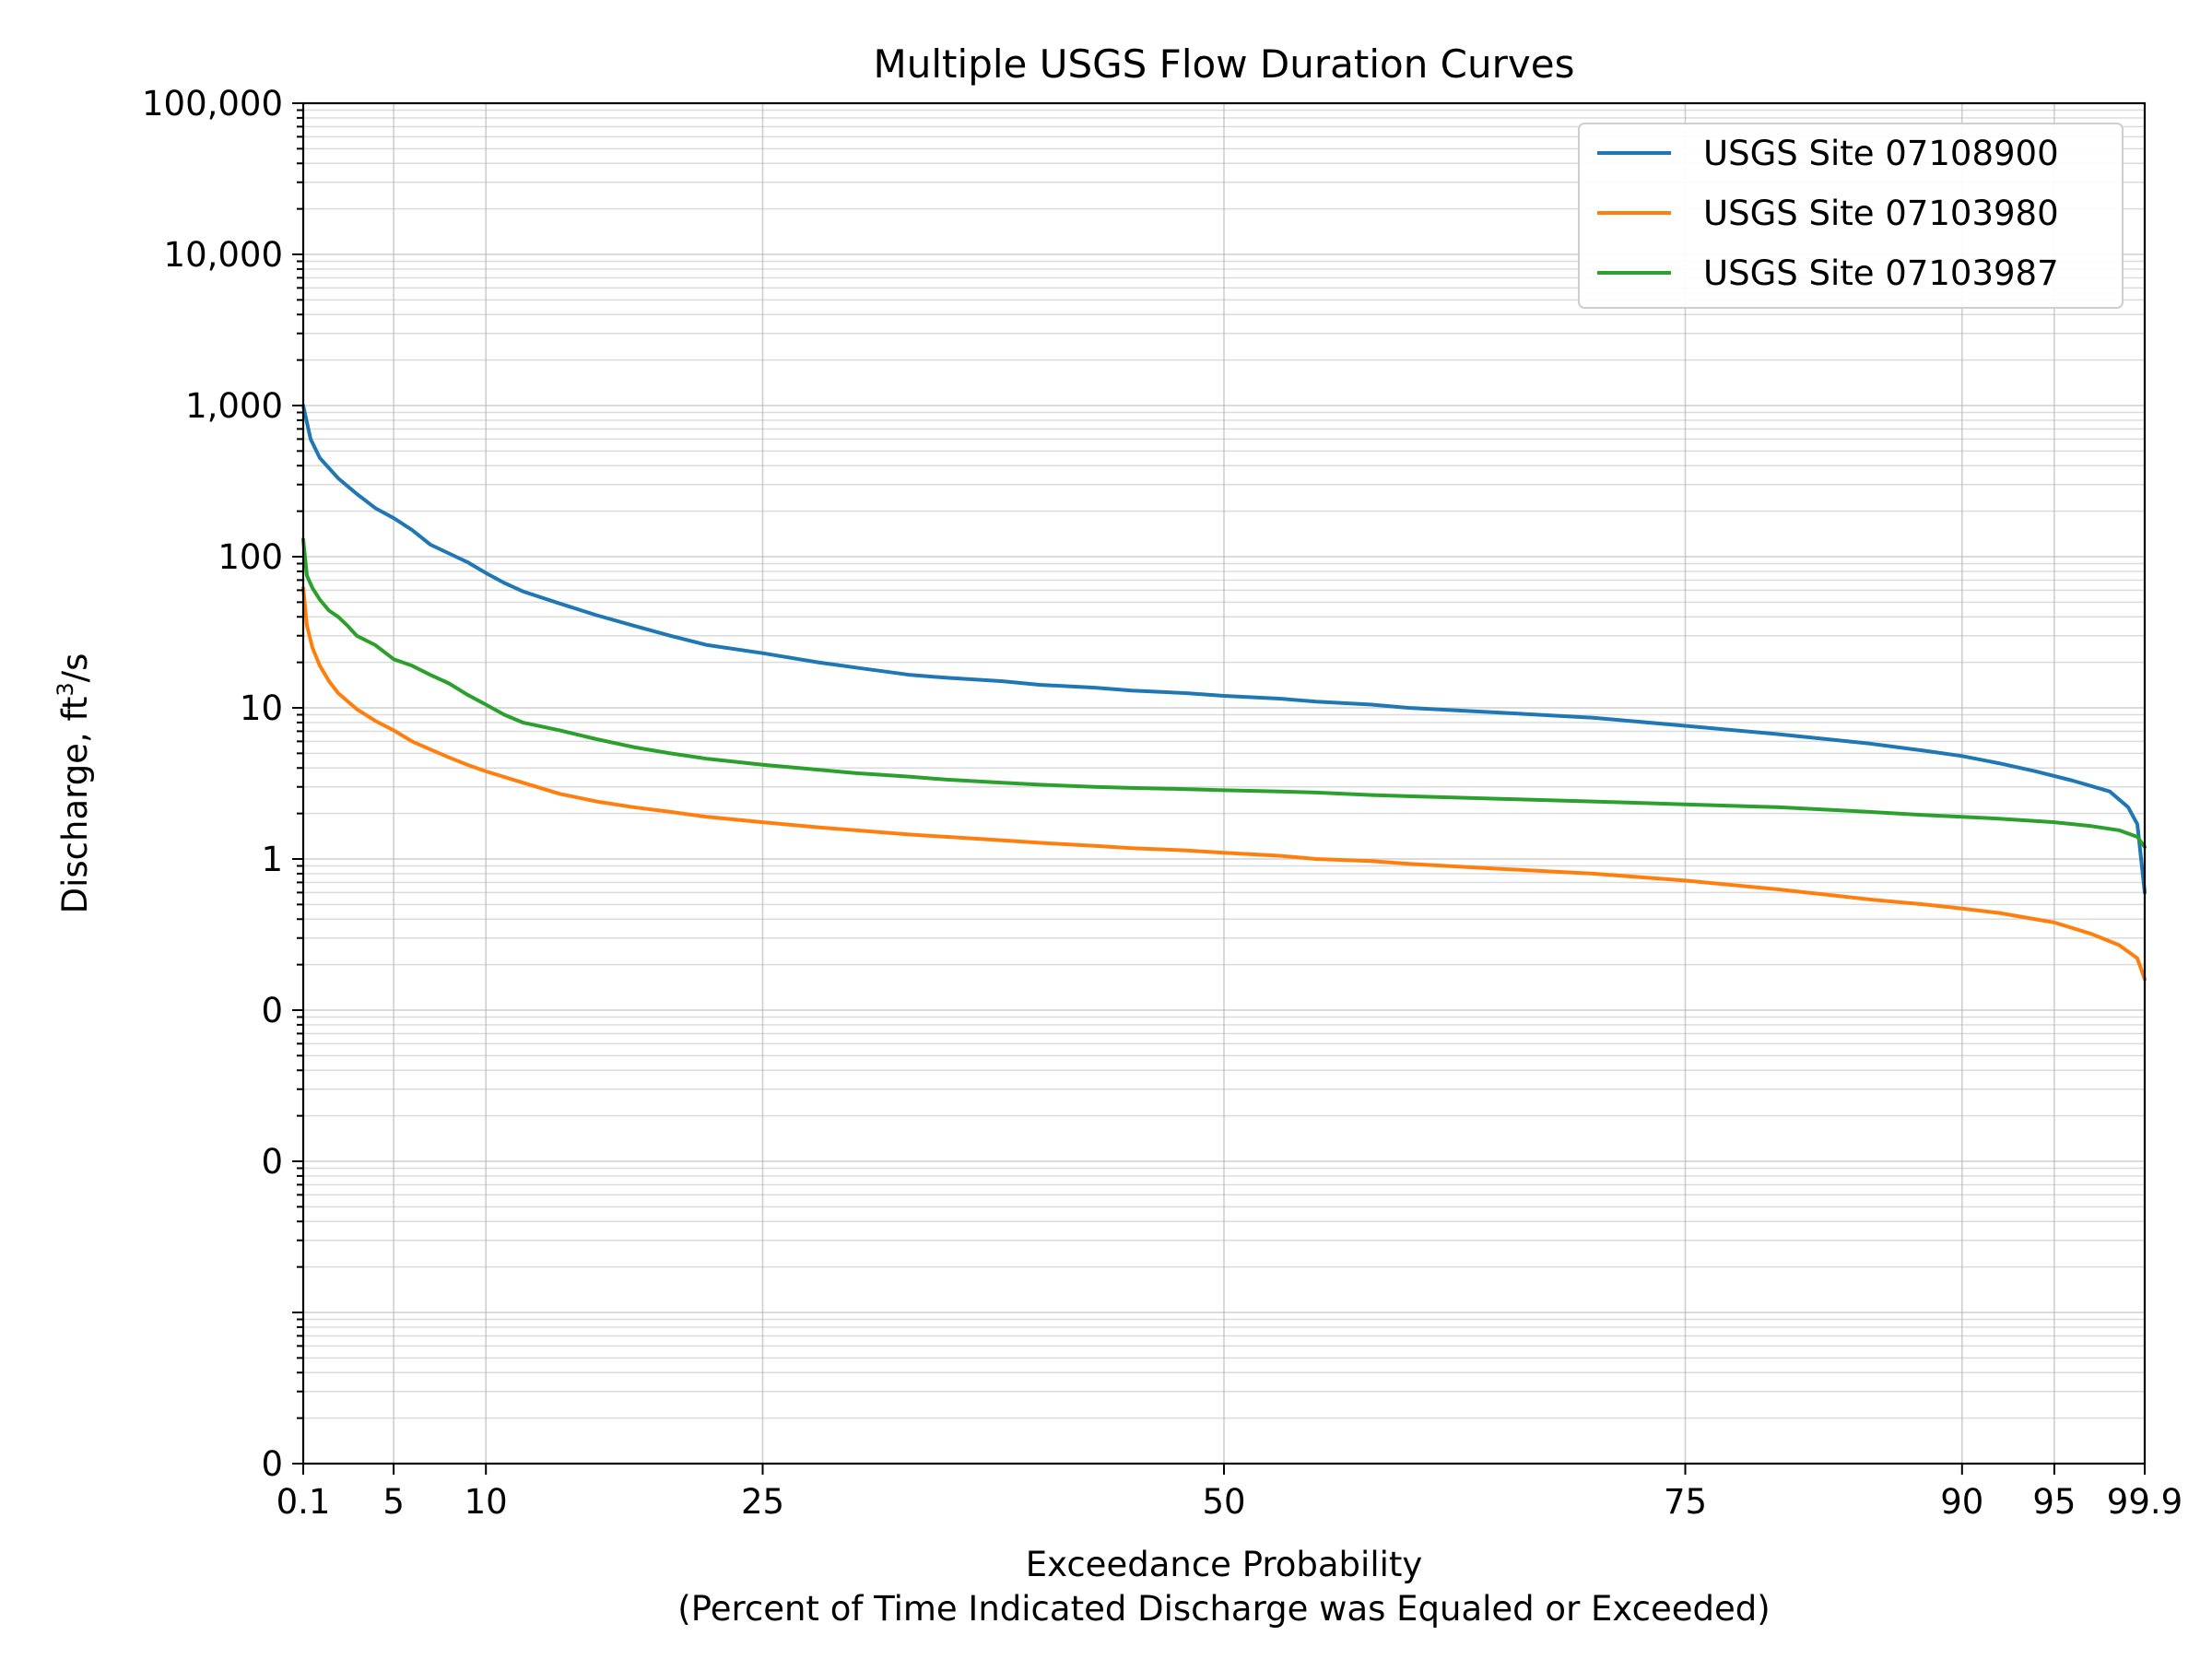  What do you see at coordinates (1881, 153) in the screenshot?
I see `legend-label-1: USGS Site 07108900` at bounding box center [1881, 153].